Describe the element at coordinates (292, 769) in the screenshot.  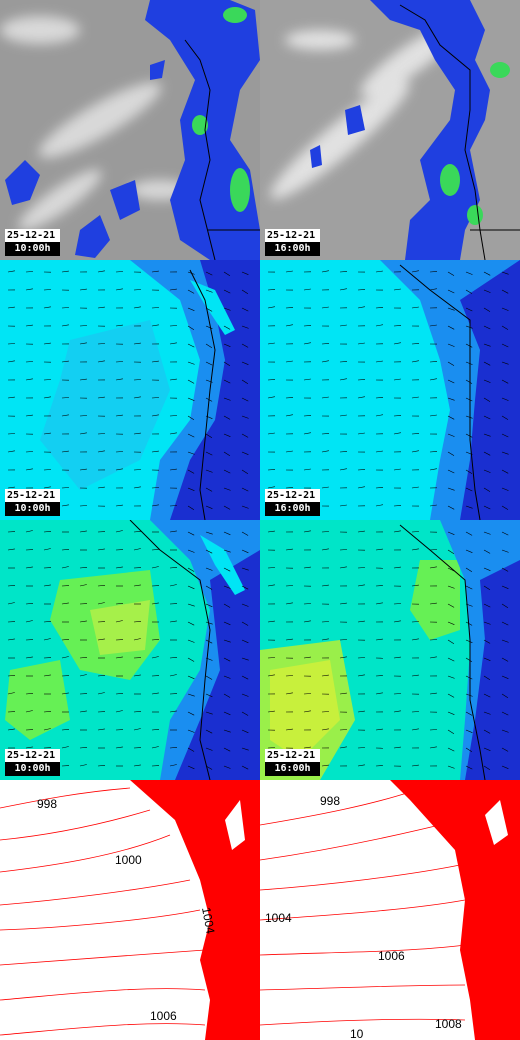
I see `time-label: 16:00h` at that location.